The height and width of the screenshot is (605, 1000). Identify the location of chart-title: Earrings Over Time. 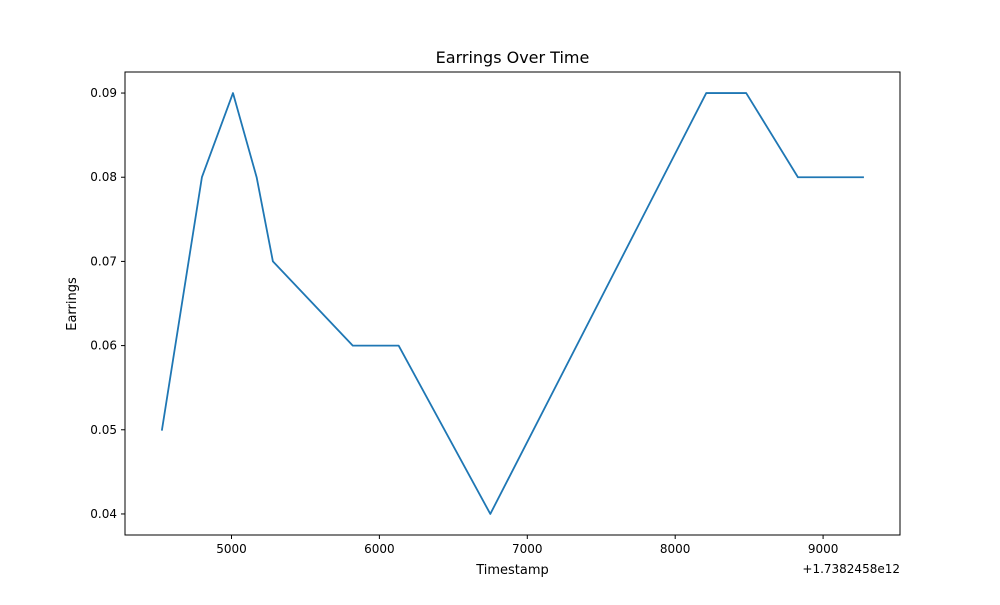
(513, 57).